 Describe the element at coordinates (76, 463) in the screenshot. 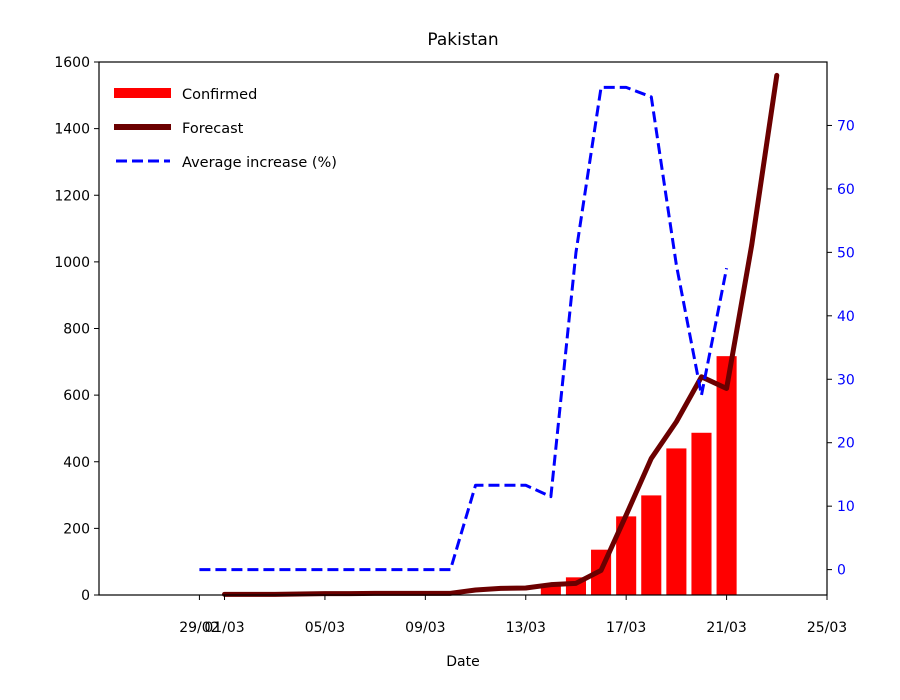

I see `y-left-tick-label-3: 400` at that location.